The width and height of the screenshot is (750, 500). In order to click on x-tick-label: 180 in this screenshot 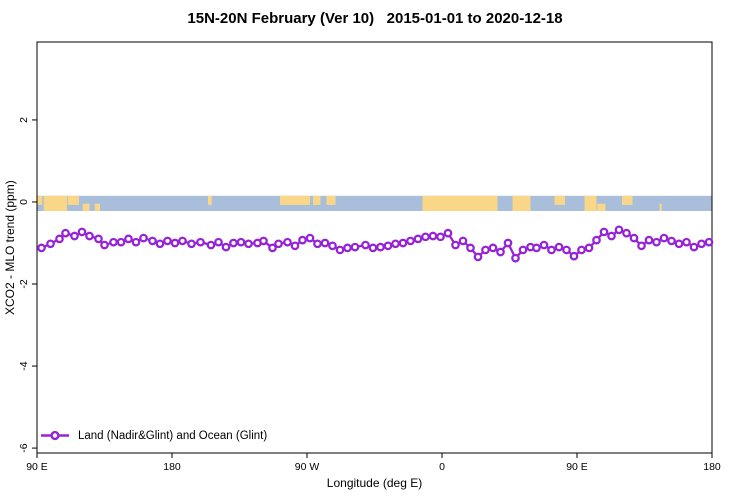, I will do `click(712, 467)`.